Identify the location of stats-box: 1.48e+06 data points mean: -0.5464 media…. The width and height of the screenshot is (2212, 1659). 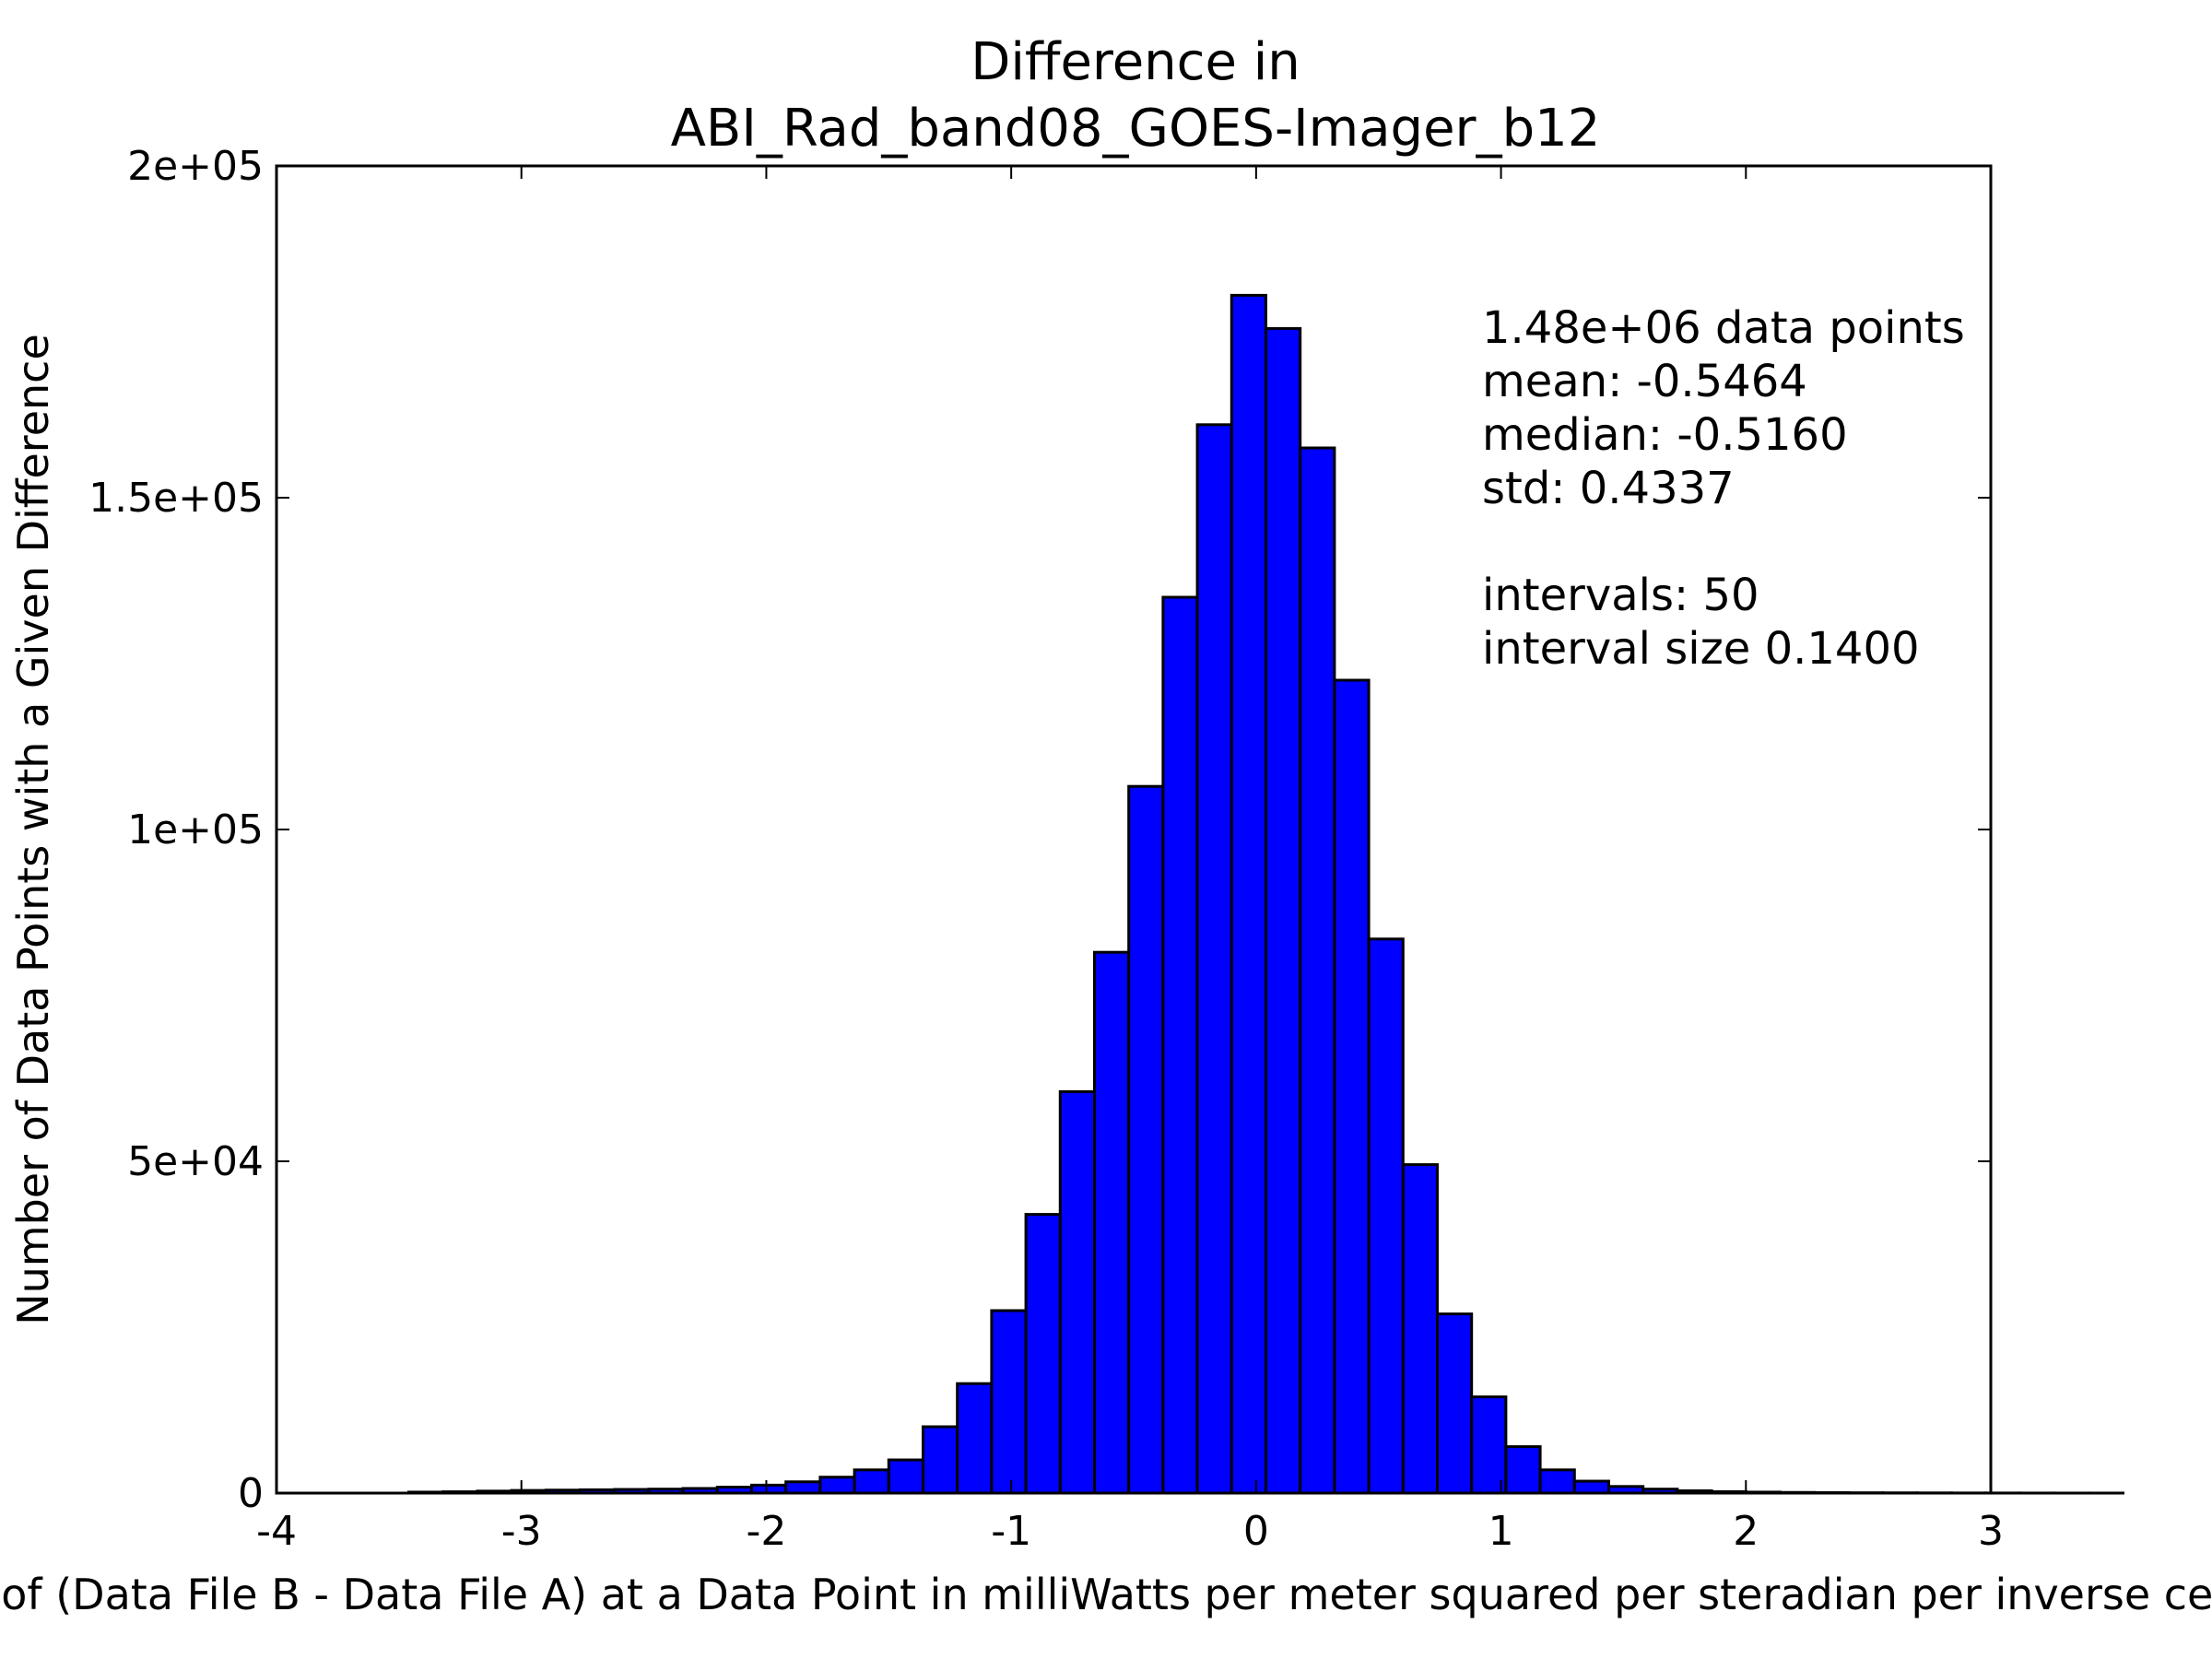
(1723, 488).